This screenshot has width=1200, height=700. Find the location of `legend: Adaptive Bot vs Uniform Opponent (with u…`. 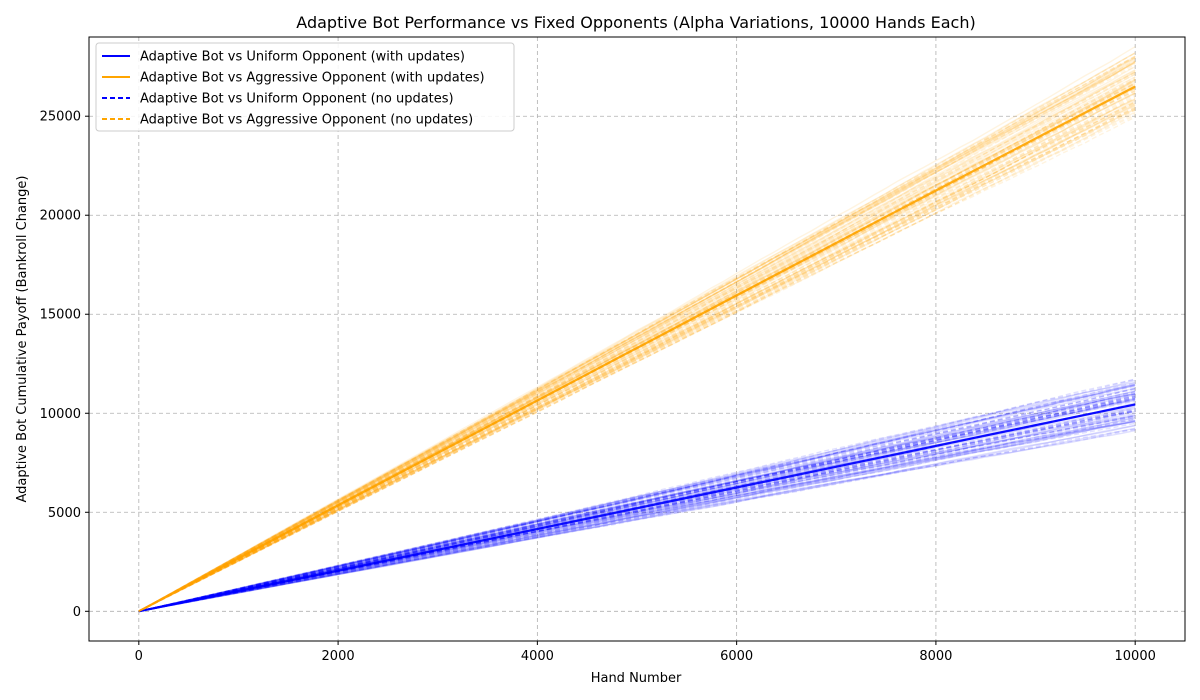

legend: Adaptive Bot vs Uniform Opponent (with u… is located at coordinates (305, 87).